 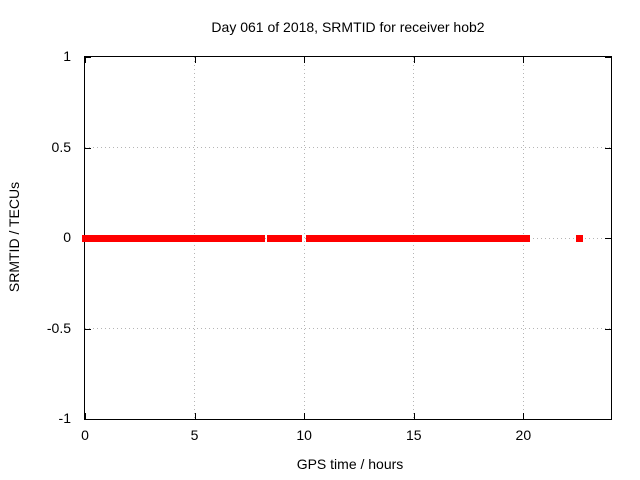 I want to click on x-gridline, so click(x=304, y=238).